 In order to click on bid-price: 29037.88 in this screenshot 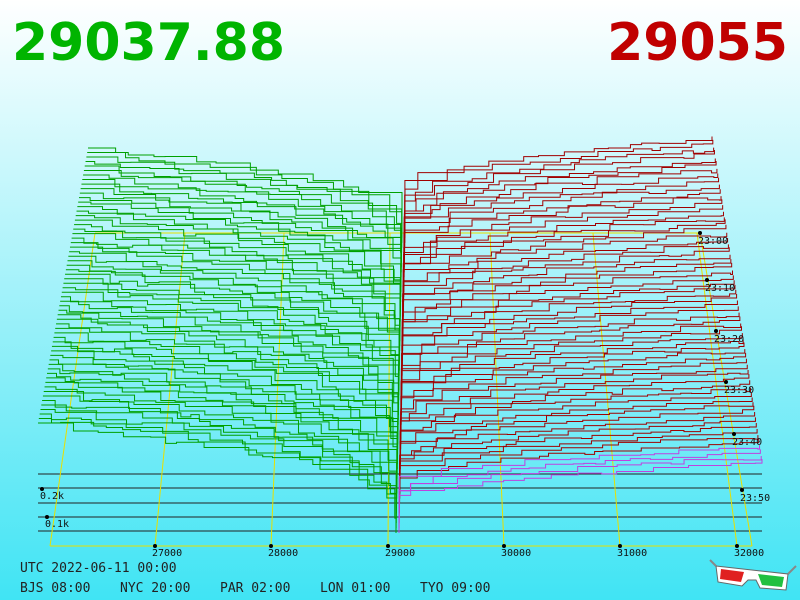, I will do `click(148, 43)`.